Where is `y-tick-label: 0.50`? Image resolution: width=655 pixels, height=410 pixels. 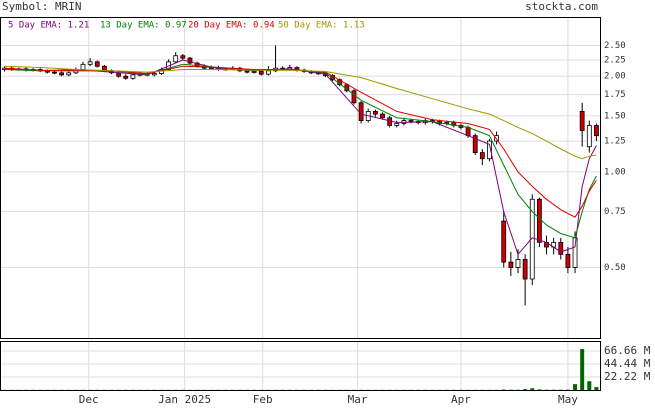
y-tick-label: 0.50 is located at coordinates (615, 268).